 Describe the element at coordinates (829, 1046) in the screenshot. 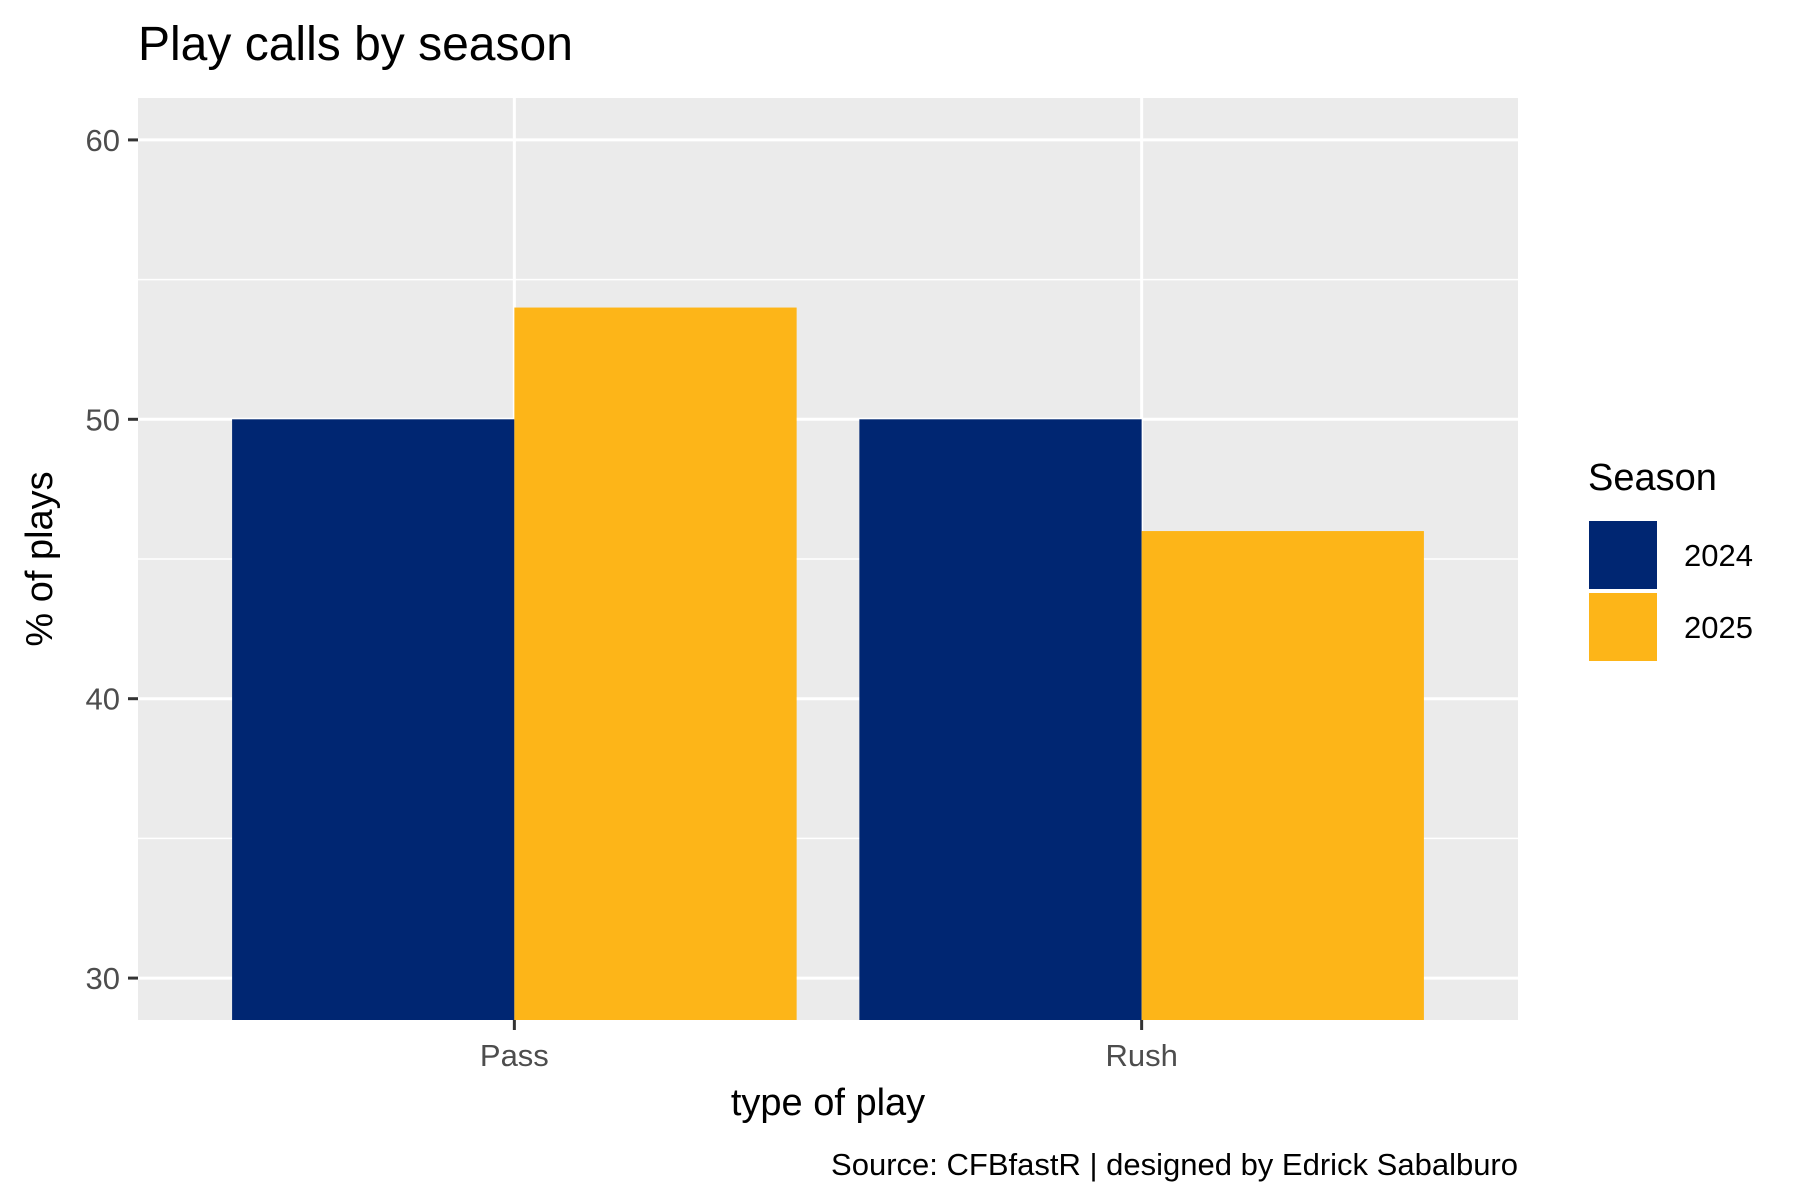

I see `x-axis: Pass Rush` at that location.